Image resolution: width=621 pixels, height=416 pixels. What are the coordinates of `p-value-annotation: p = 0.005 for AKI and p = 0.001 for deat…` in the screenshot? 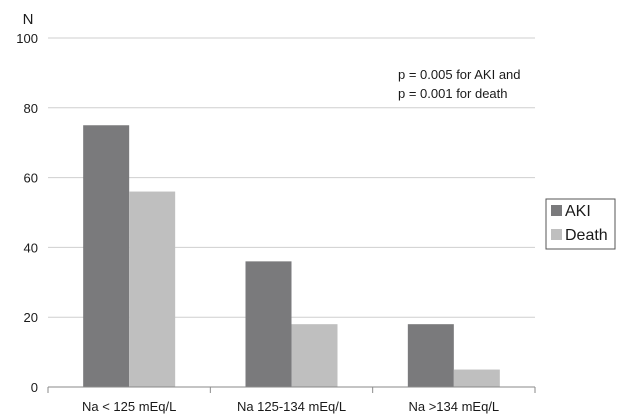 It's located at (459, 84).